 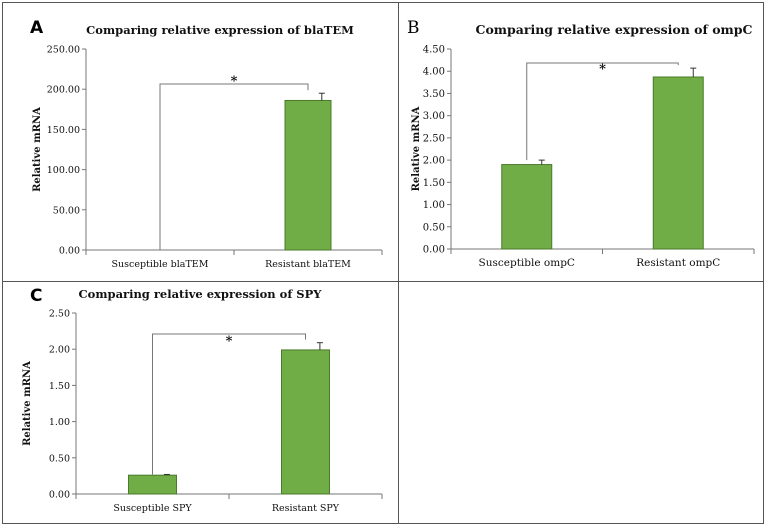 What do you see at coordinates (413, 28) in the screenshot?
I see `panel-letter: B` at bounding box center [413, 28].